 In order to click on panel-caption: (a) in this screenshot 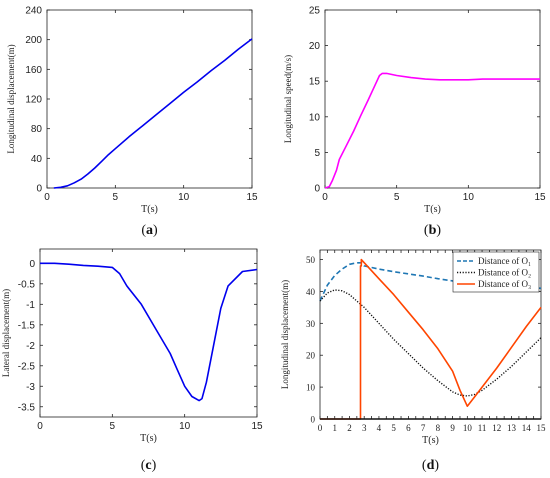, I will do `click(149, 230)`.